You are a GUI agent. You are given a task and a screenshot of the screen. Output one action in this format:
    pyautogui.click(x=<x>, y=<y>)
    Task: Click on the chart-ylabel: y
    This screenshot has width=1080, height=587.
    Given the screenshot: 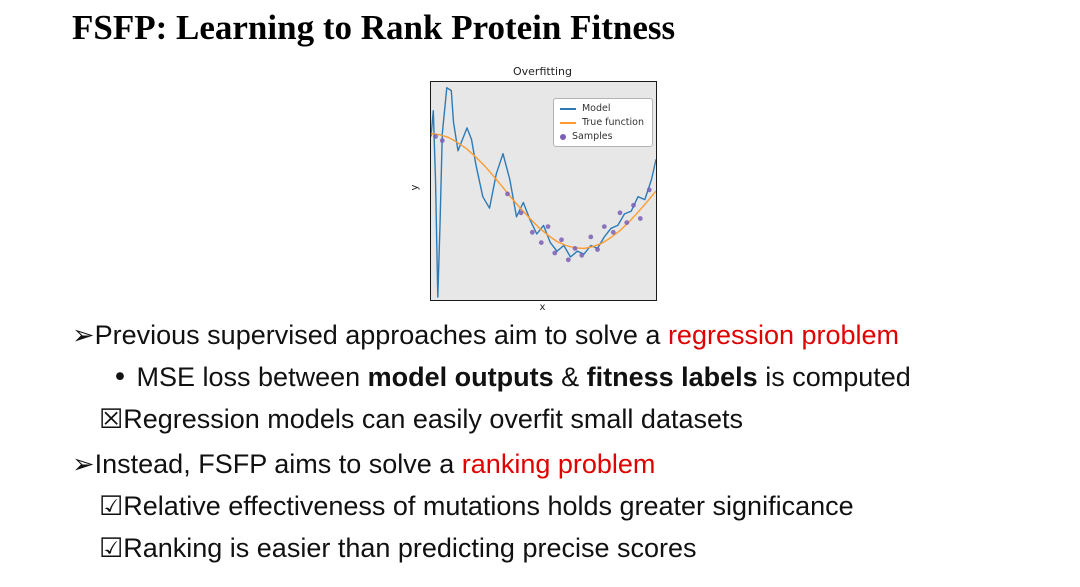 What is the action you would take?
    pyautogui.click(x=415, y=187)
    